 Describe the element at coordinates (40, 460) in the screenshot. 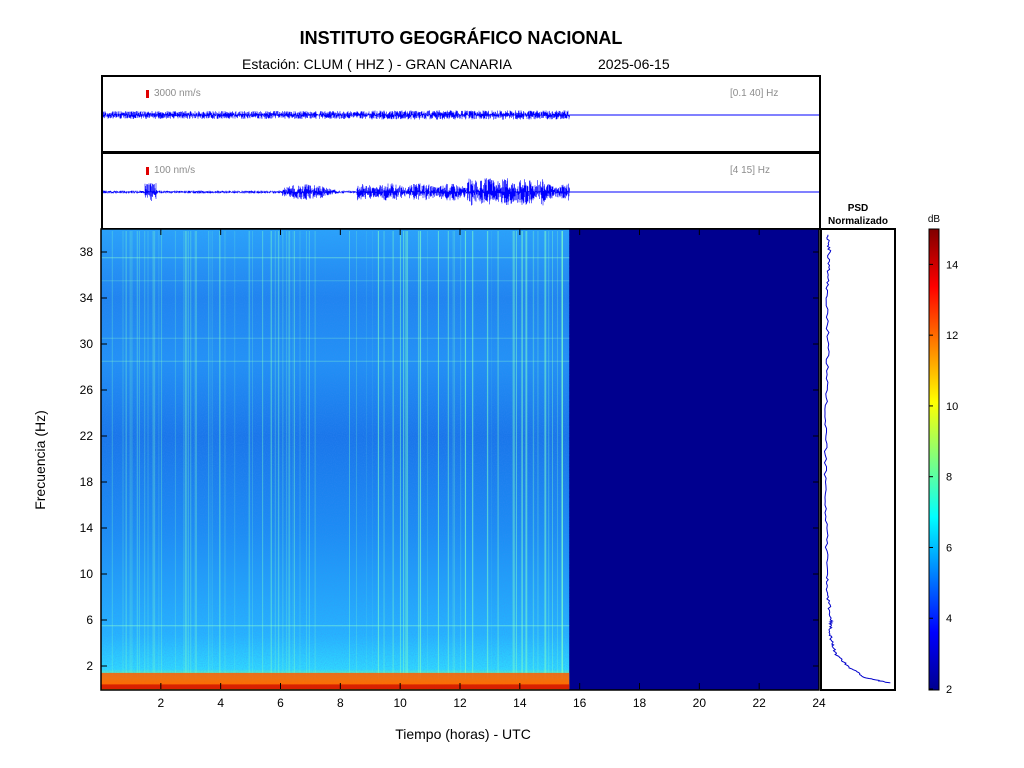

I see `y-axis-label: Frecuencia (Hz)` at that location.